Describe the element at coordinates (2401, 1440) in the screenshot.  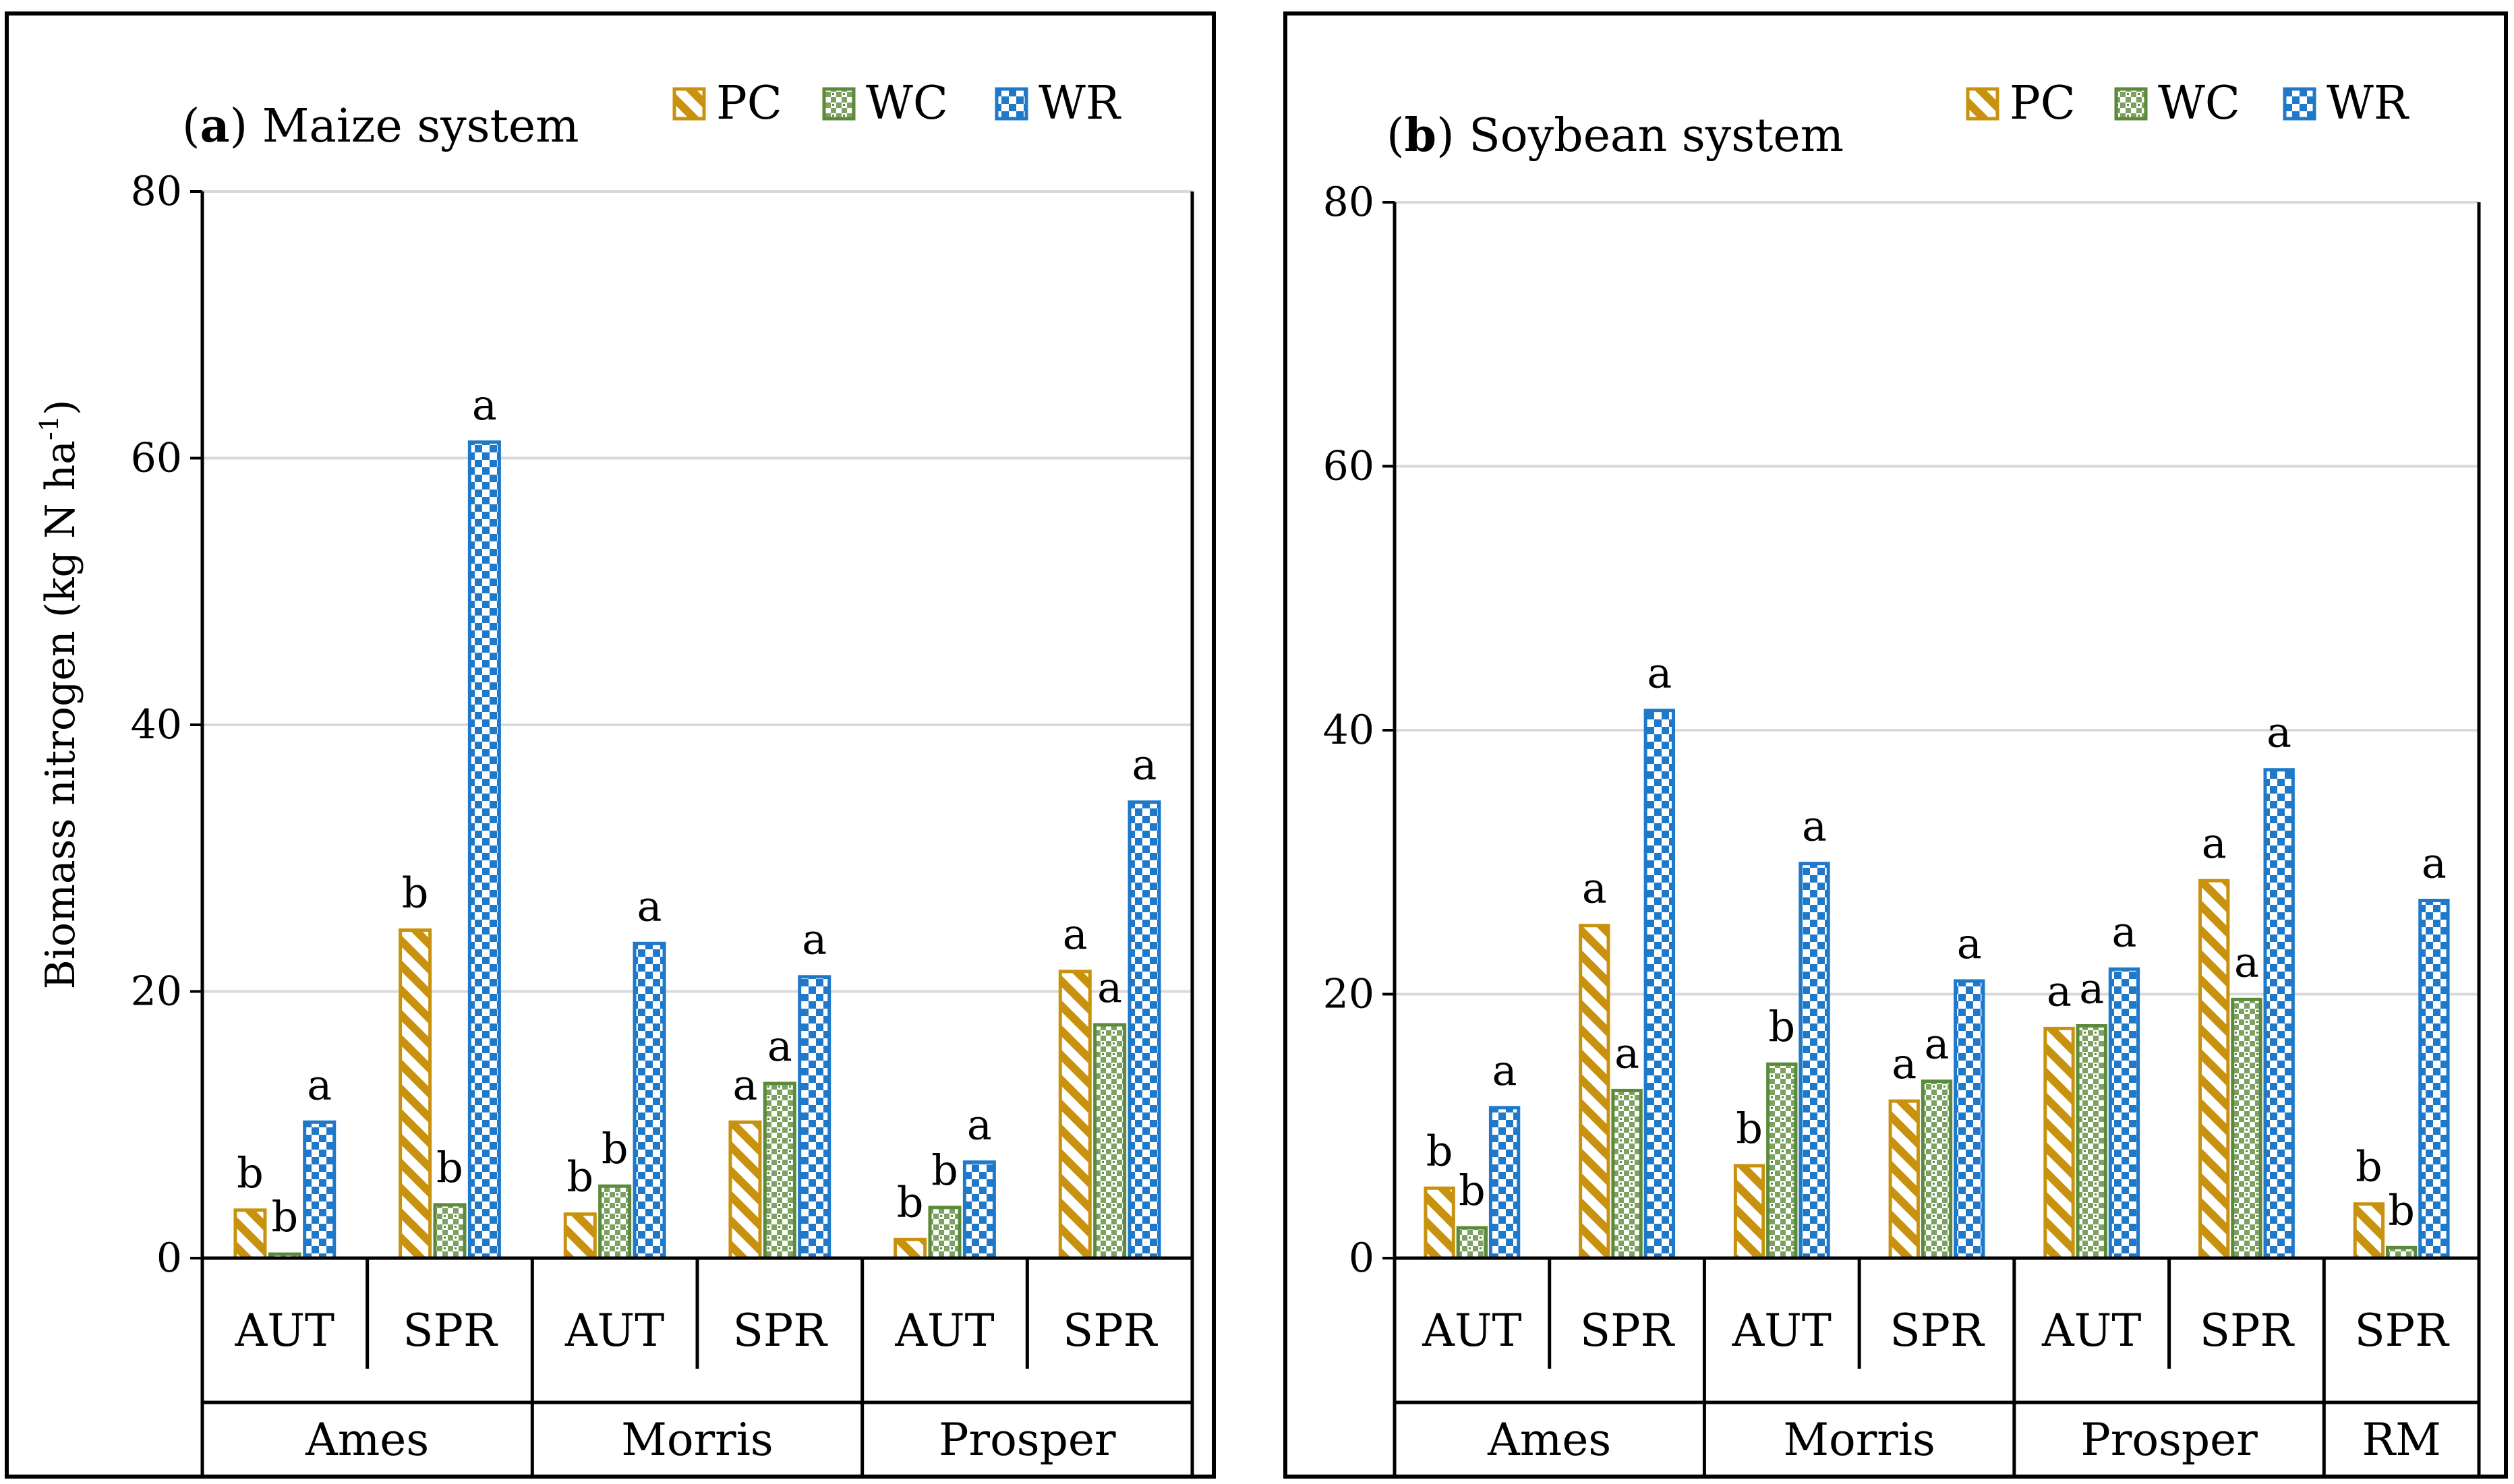
I see `site-label: RM` at that location.